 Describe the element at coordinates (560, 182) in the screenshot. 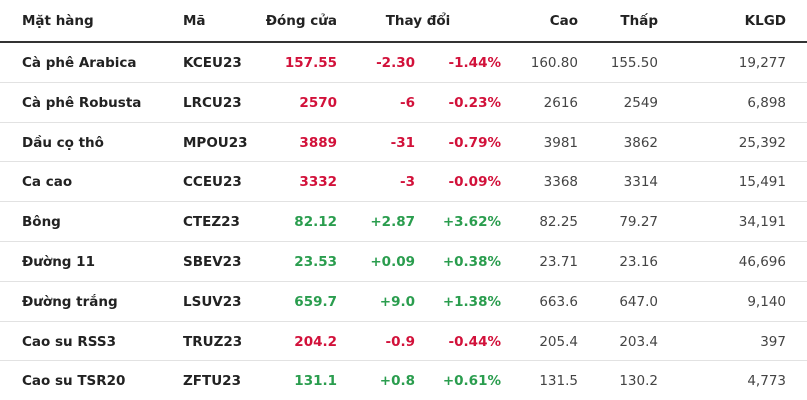

I see `value-cell: 3368` at that location.